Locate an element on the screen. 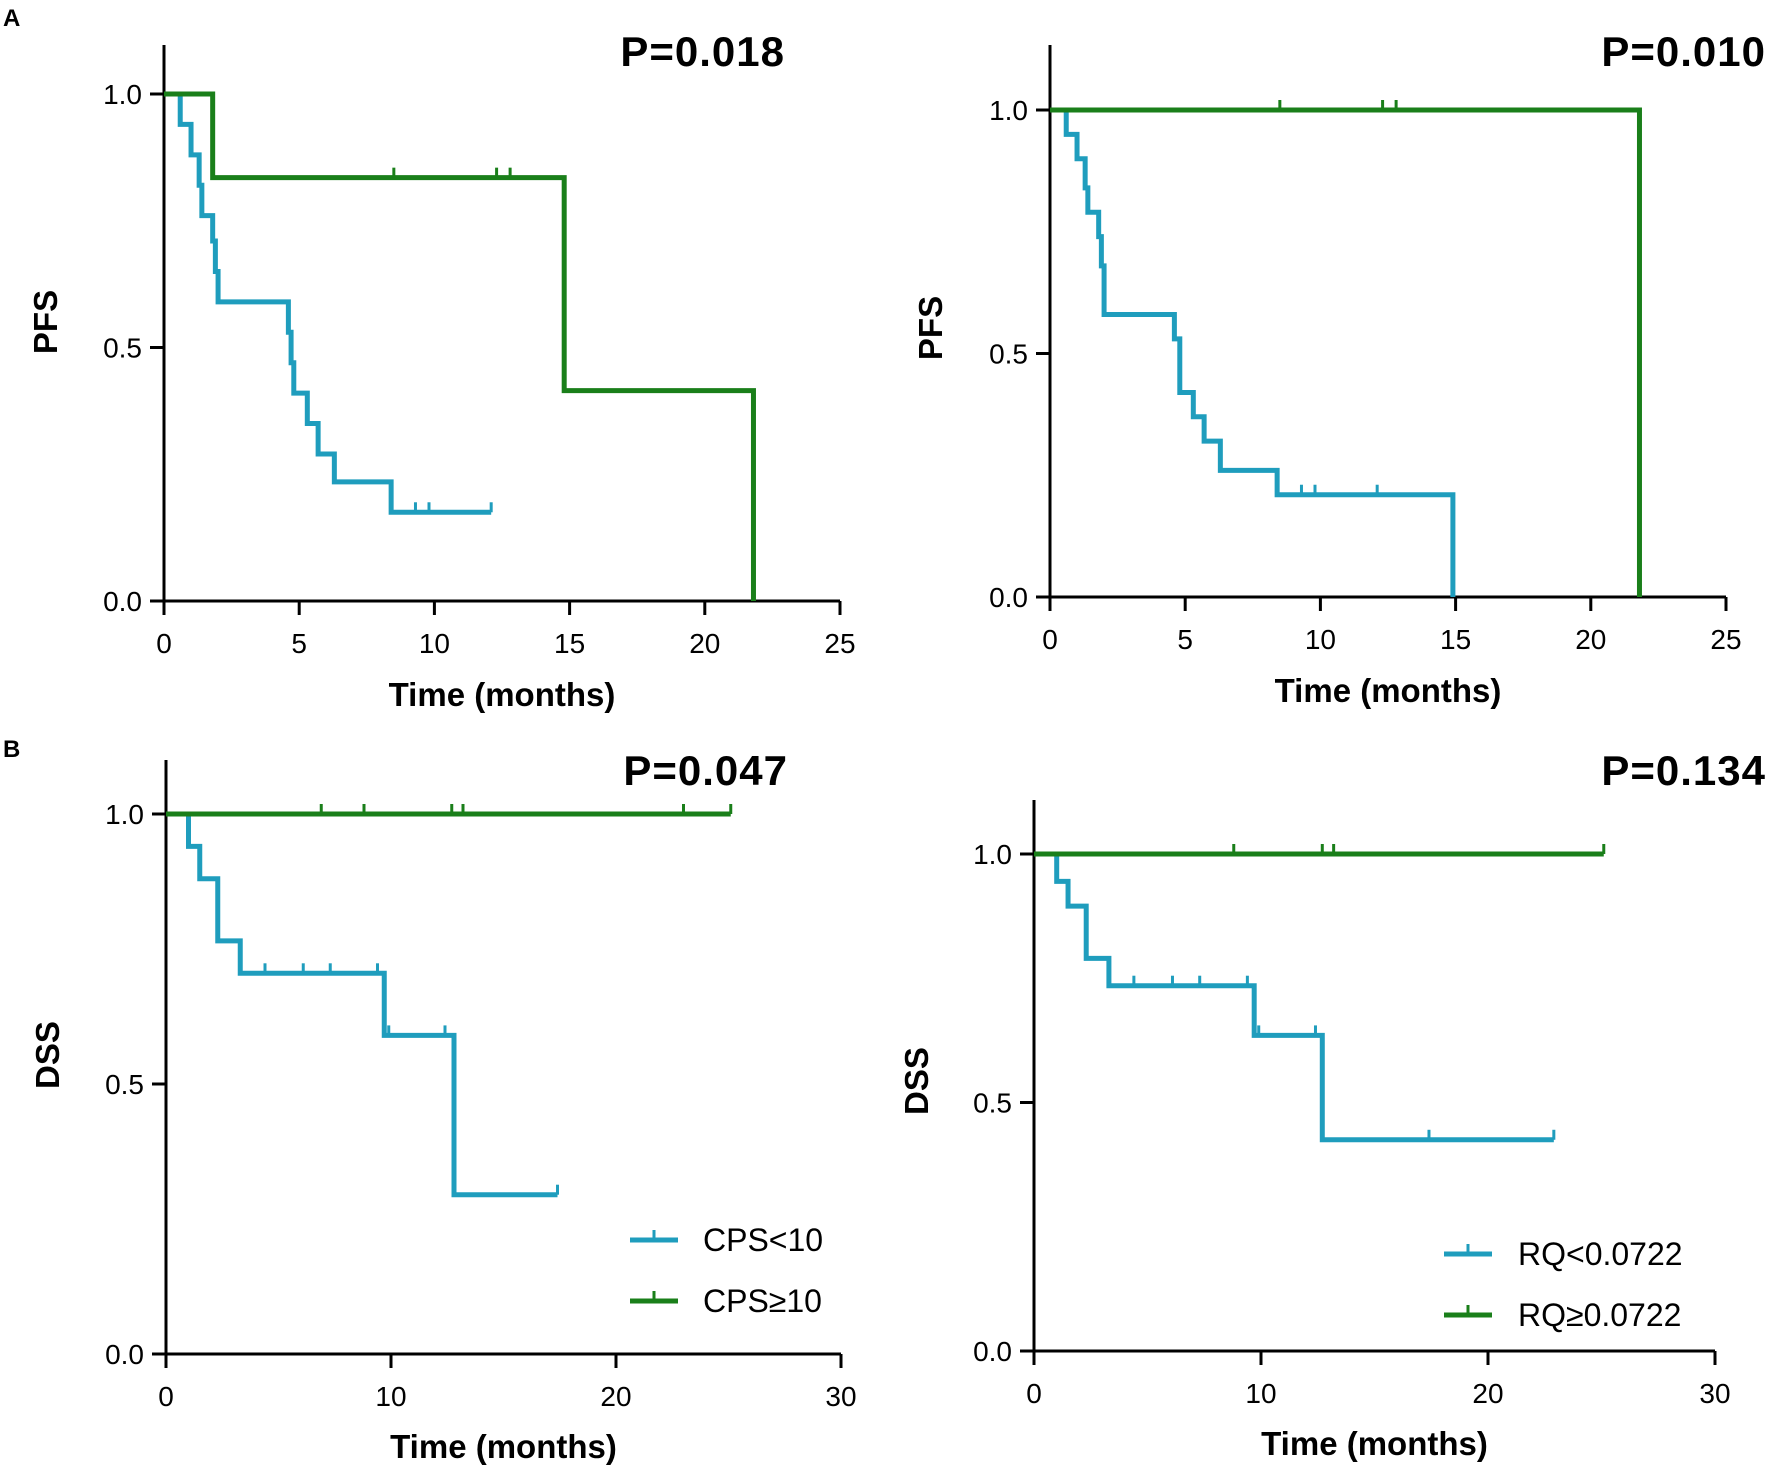 This screenshot has height=1472, width=1772. legend-label-high: RQ≥0.0722 is located at coordinates (1599, 1315).